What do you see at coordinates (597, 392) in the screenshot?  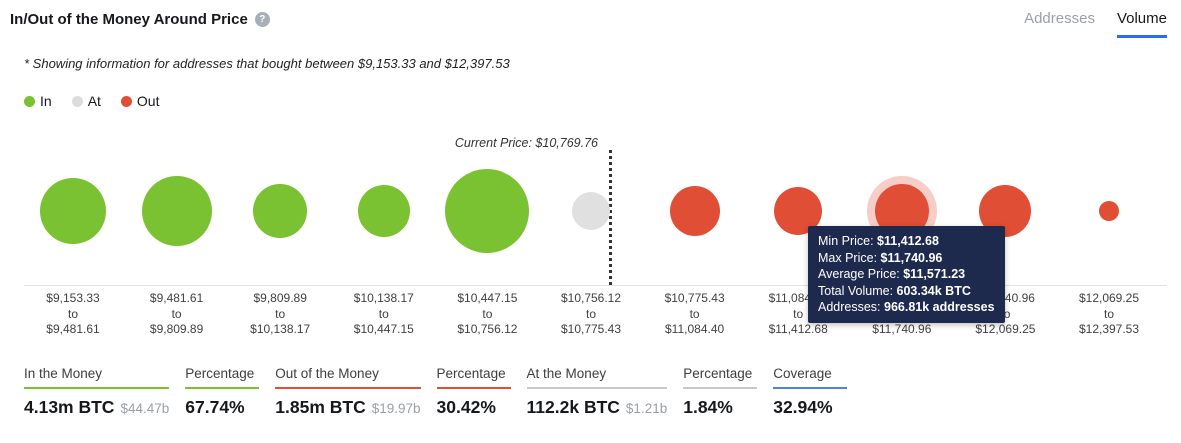 I see `stat-4-at-the-money: At the Money 112.2k BTC $1.21b` at bounding box center [597, 392].